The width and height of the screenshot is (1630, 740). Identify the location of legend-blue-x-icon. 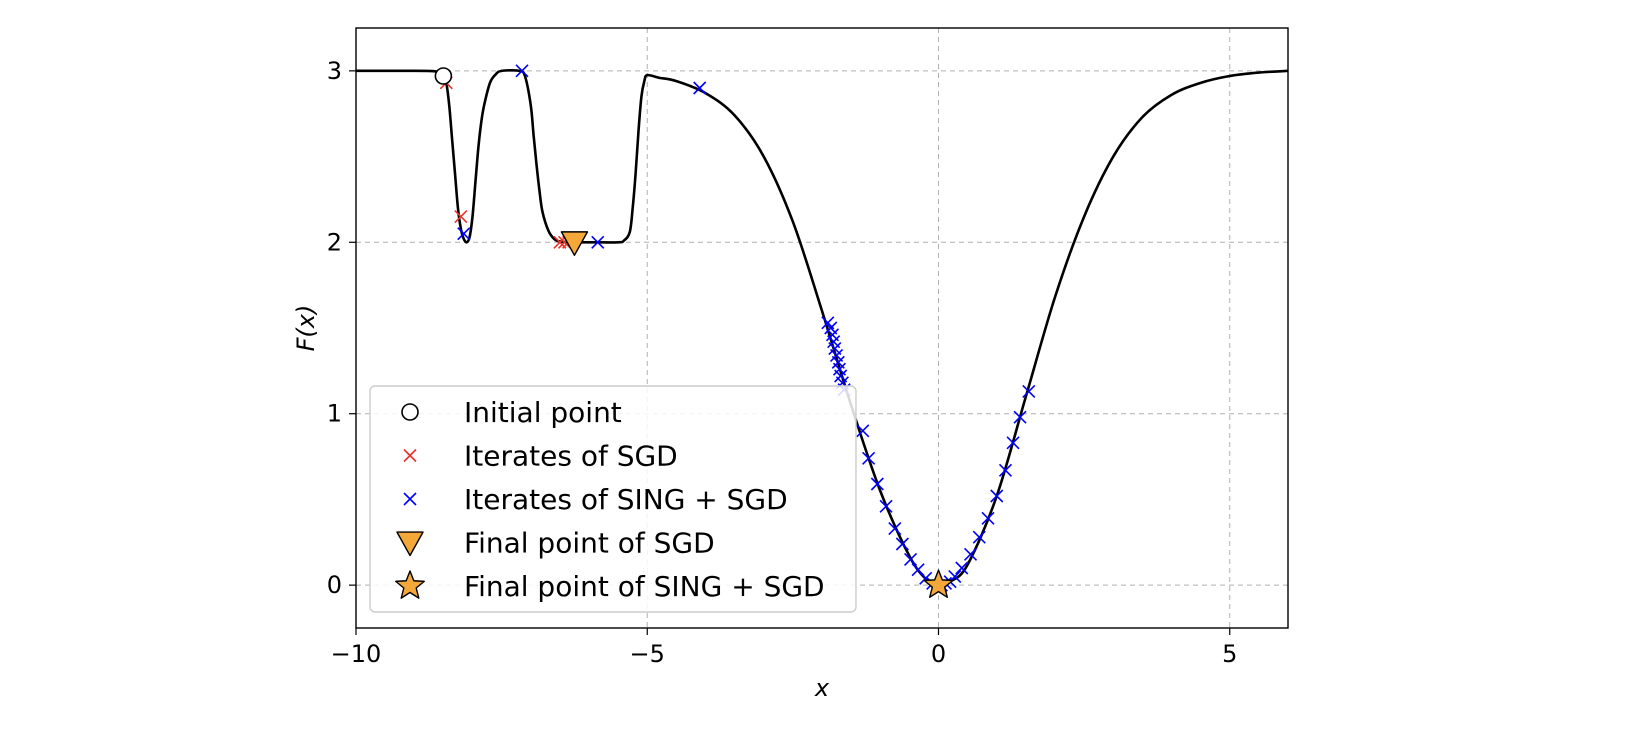
(410, 499).